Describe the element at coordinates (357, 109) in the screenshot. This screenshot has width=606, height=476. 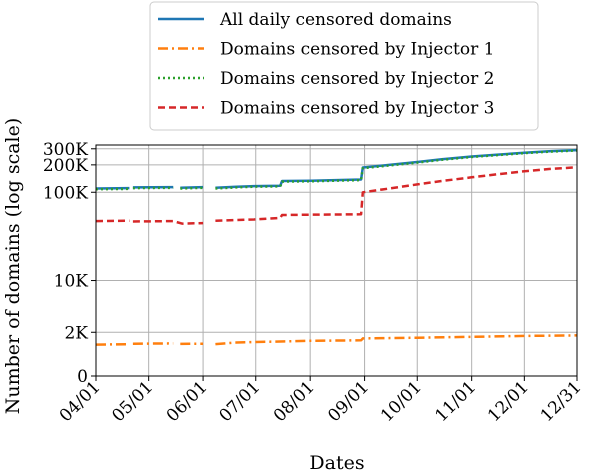
I see `legend-label: Domains censored by Injector 3` at that location.